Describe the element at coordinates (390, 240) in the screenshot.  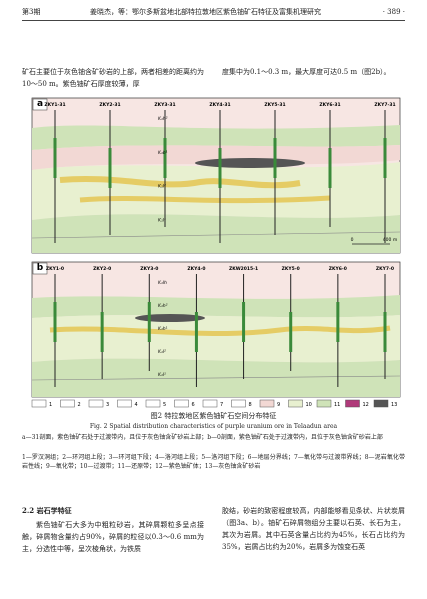
I see `scale-label: 400 m` at that location.